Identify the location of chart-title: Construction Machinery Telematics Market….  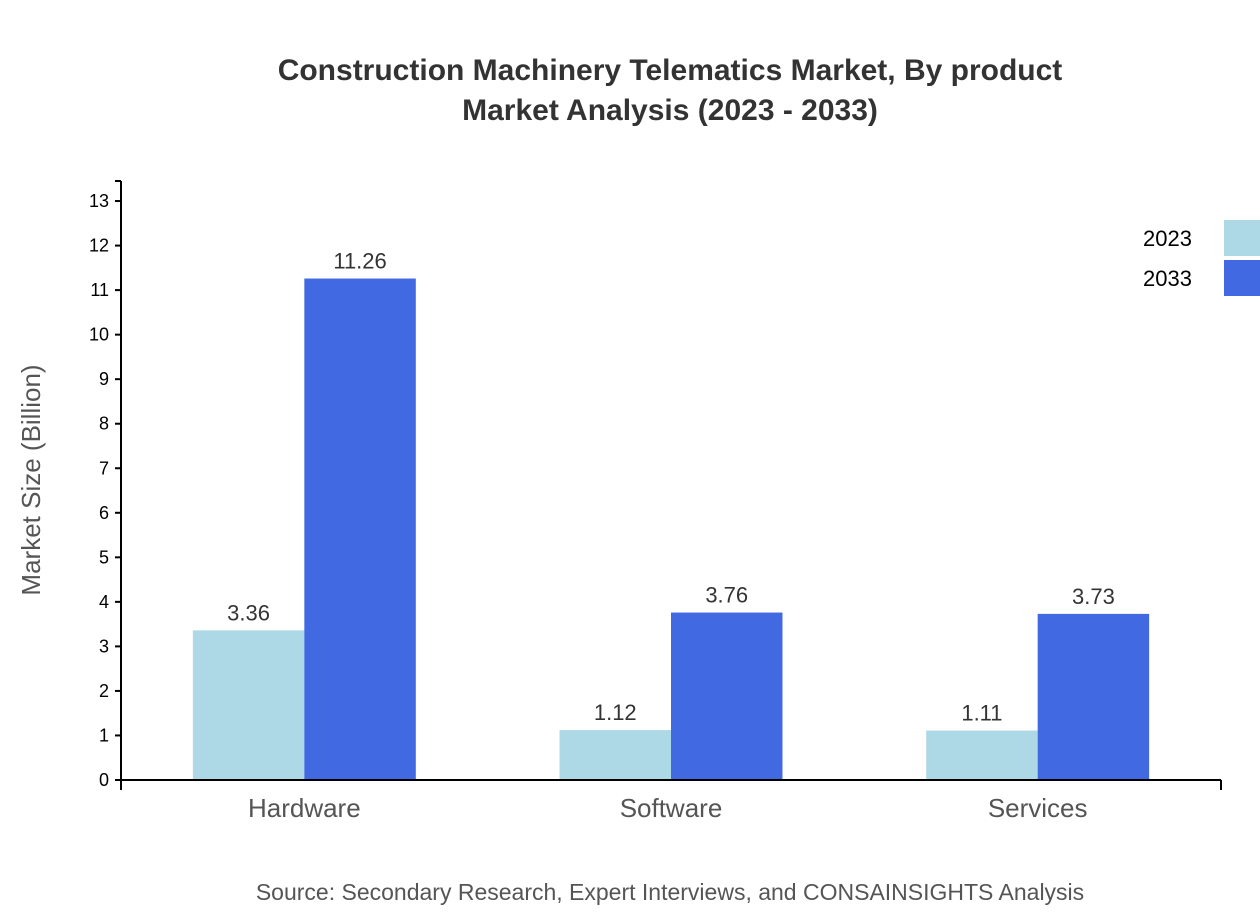
(670, 70).